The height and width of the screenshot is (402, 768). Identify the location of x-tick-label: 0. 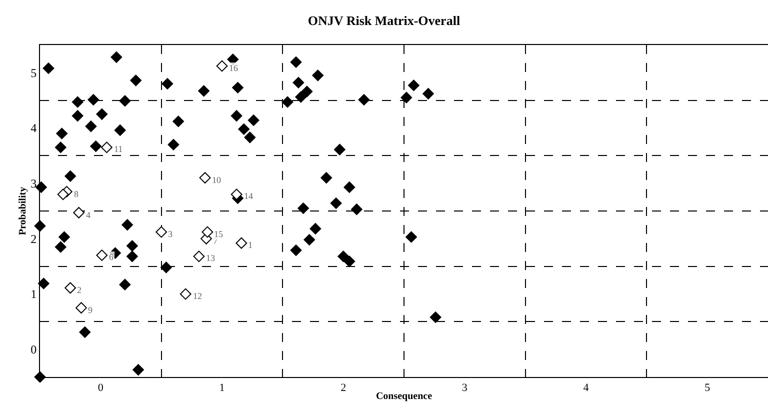
(101, 388).